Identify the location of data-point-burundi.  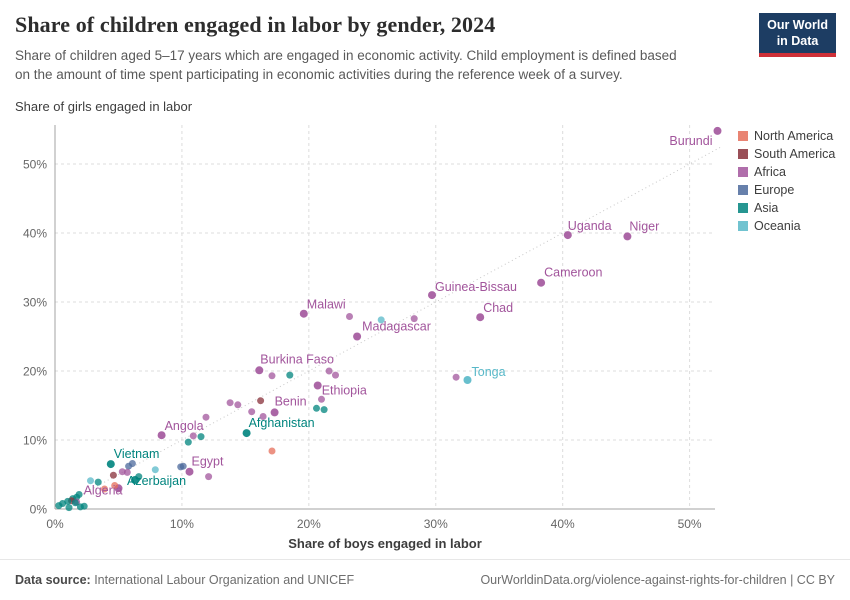
(717, 130).